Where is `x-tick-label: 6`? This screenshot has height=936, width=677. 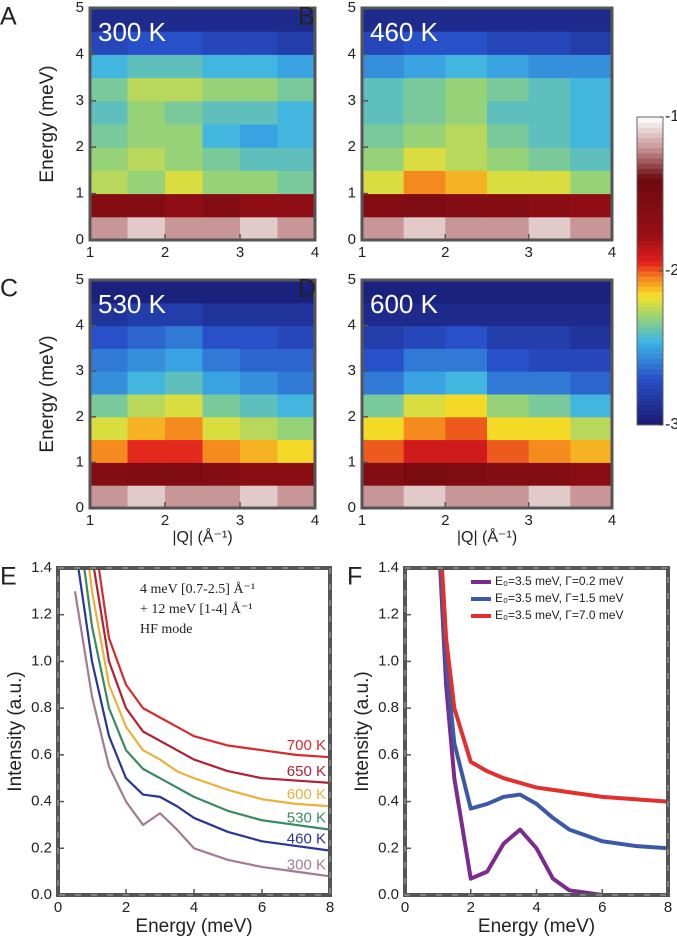 x-tick-label: 6 is located at coordinates (262, 907).